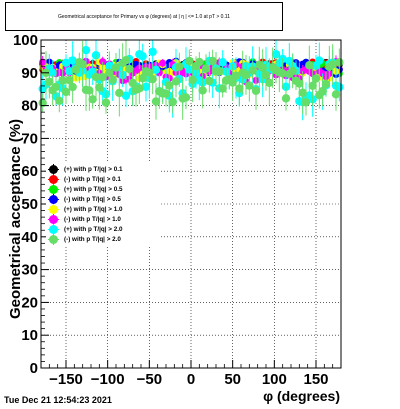 The image size is (400, 409). I want to click on x-tick-label: 100, so click(274, 379).